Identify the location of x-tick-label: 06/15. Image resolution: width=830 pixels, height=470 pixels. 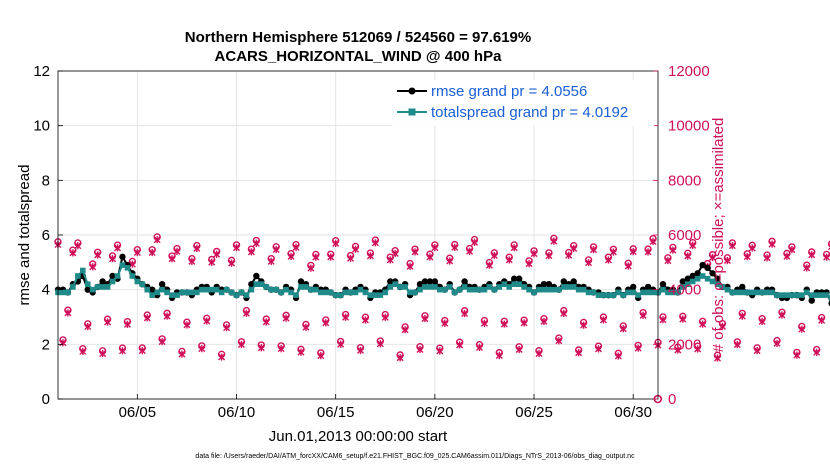
(336, 412).